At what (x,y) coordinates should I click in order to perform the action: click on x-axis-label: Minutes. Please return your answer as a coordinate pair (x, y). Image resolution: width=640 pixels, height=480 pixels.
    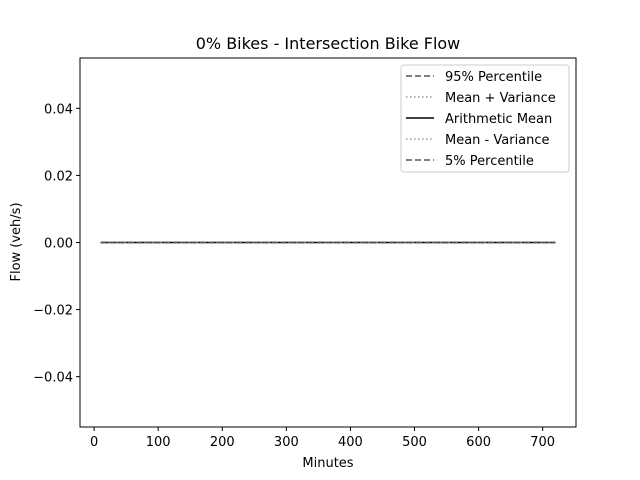
    Looking at the image, I should click on (327, 463).